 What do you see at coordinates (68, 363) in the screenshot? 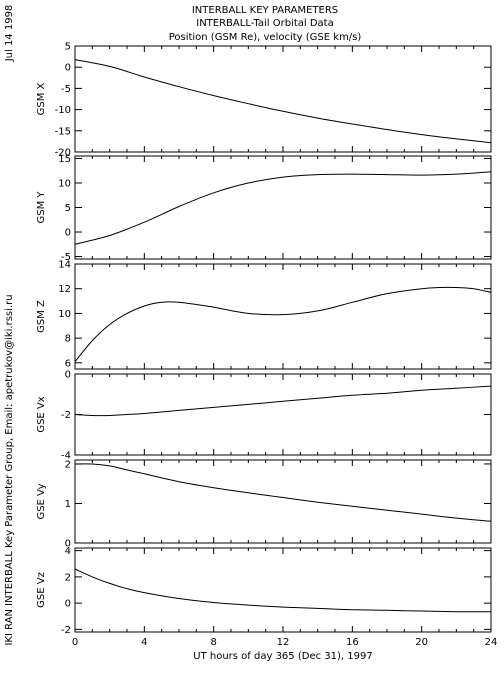
I see `y-tick-label: 6` at bounding box center [68, 363].